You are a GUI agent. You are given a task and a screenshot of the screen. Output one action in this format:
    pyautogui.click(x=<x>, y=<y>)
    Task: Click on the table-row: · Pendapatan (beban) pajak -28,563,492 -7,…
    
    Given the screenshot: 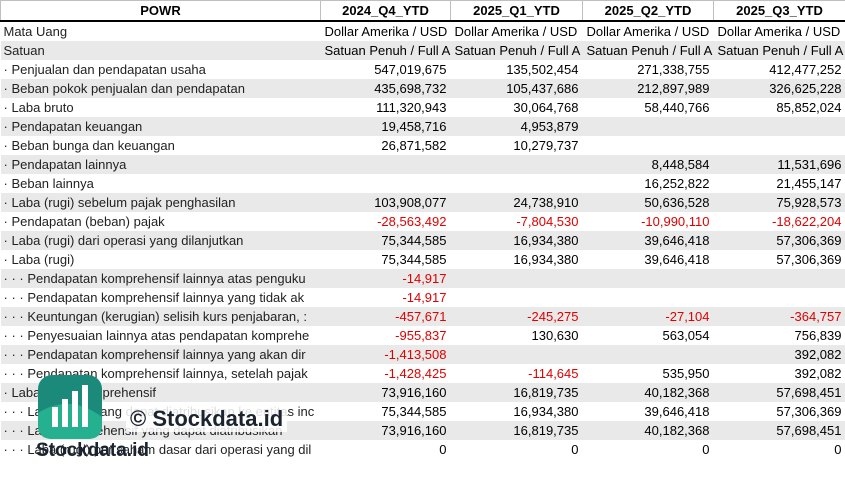 What is the action you would take?
    pyautogui.click(x=423, y=221)
    